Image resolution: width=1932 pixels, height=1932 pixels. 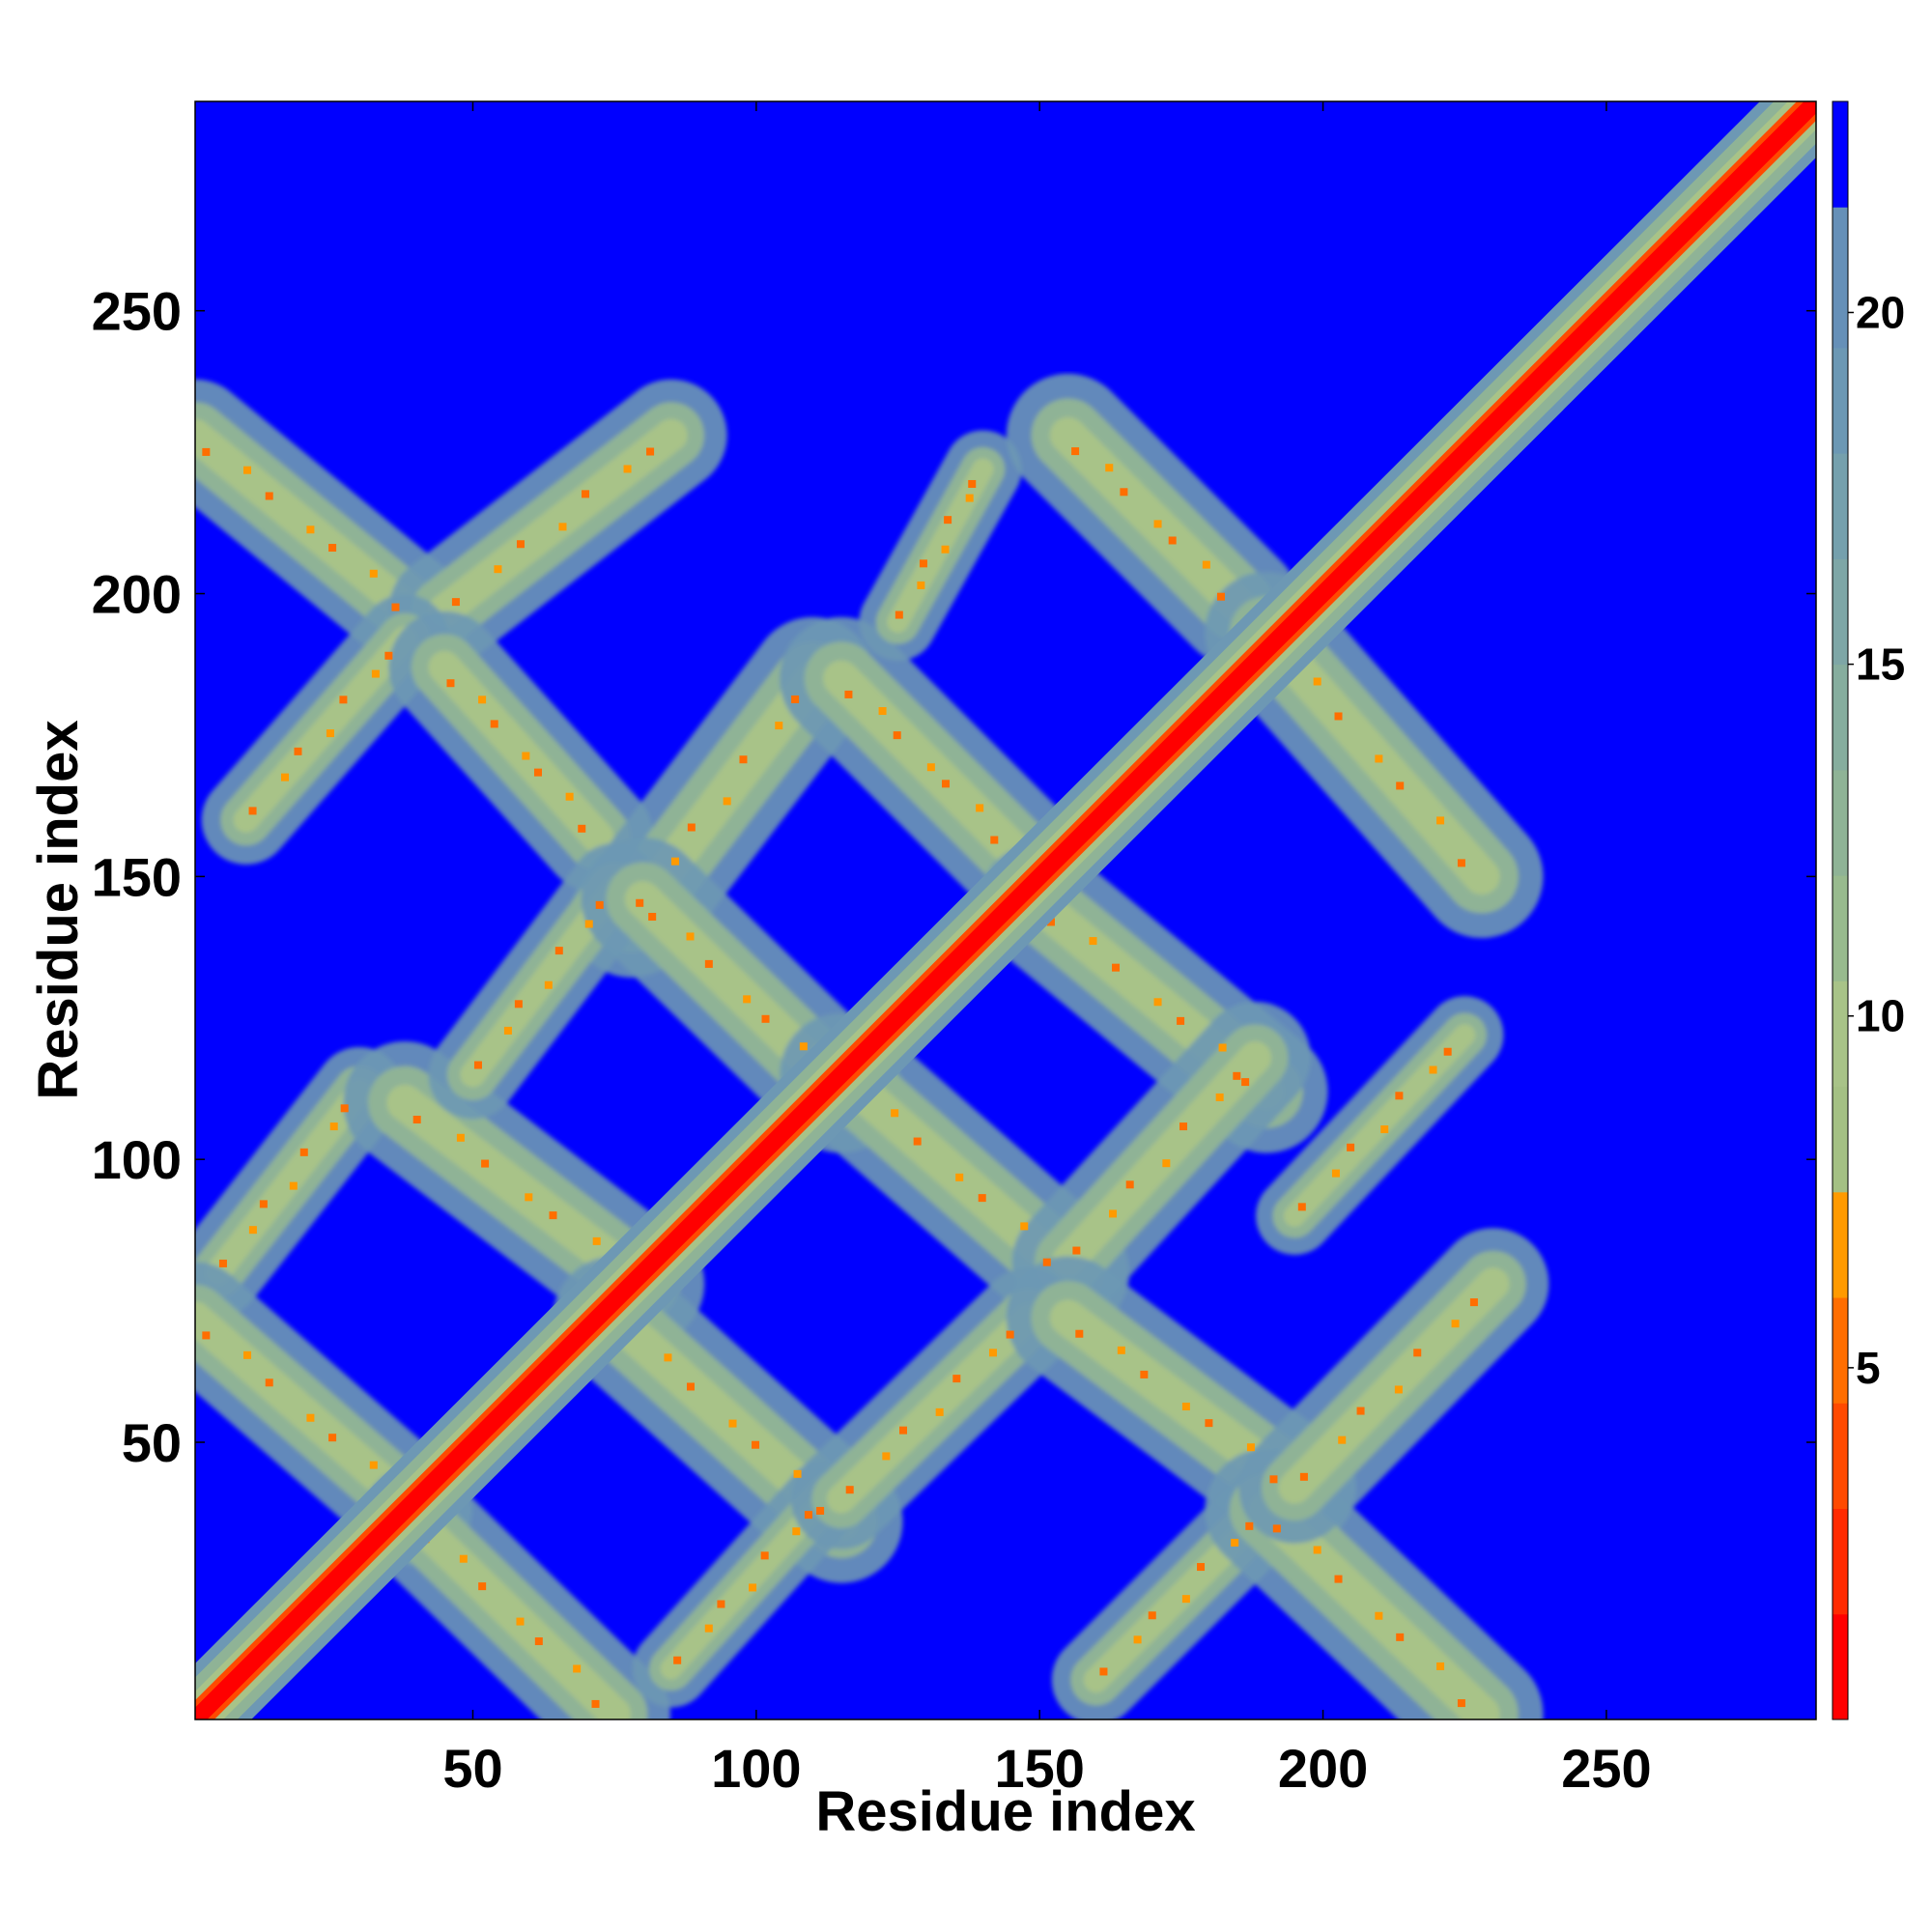 What do you see at coordinates (1868, 1368) in the screenshot?
I see `colorbar-tick-label: 5` at bounding box center [1868, 1368].